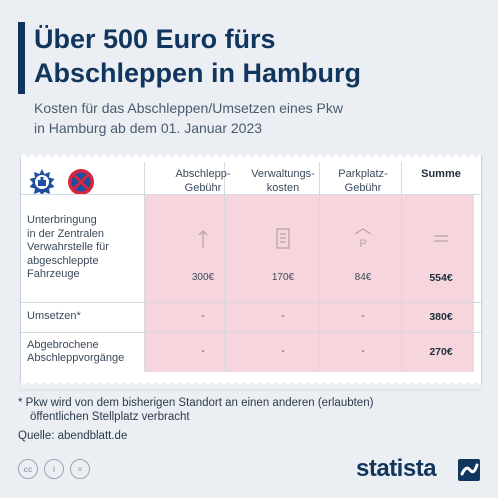 The image size is (498, 498). Describe the element at coordinates (203, 174) in the screenshot. I see `column-header-line: Abschlepp-` at that location.